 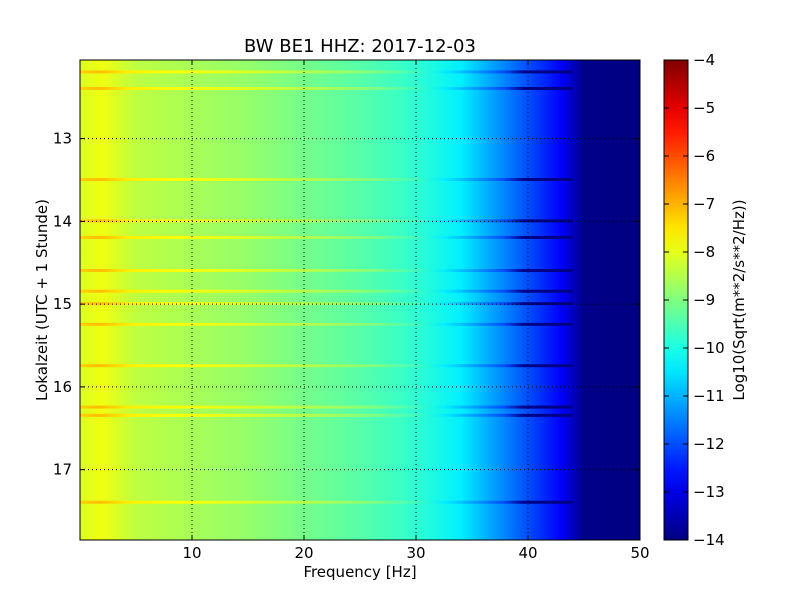 I want to click on x-axis-label: Frequency [Hz], so click(x=359, y=572).